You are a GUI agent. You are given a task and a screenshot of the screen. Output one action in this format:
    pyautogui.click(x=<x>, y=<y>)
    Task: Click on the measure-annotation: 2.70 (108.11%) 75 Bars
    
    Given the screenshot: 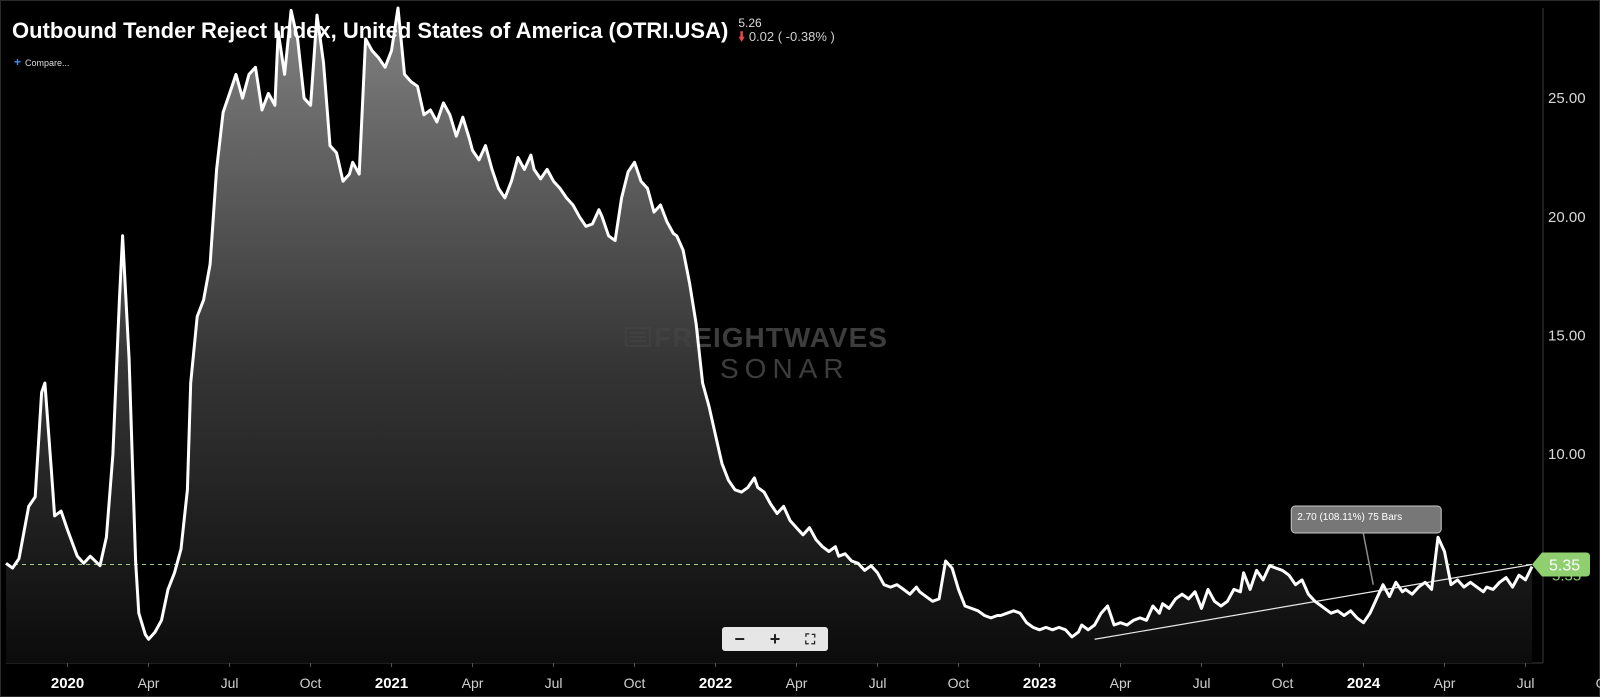 What is the action you would take?
    pyautogui.click(x=1366, y=545)
    